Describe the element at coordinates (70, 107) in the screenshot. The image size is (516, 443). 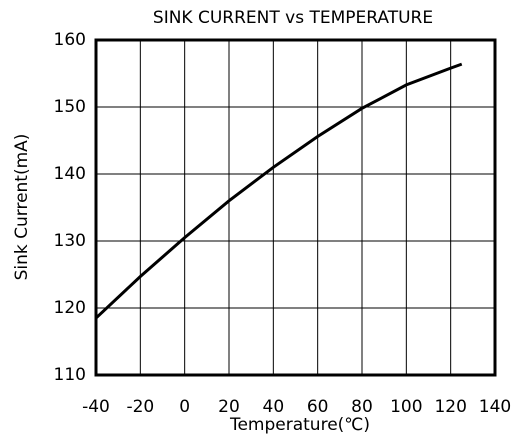
I see `y-tick-label: 150` at that location.